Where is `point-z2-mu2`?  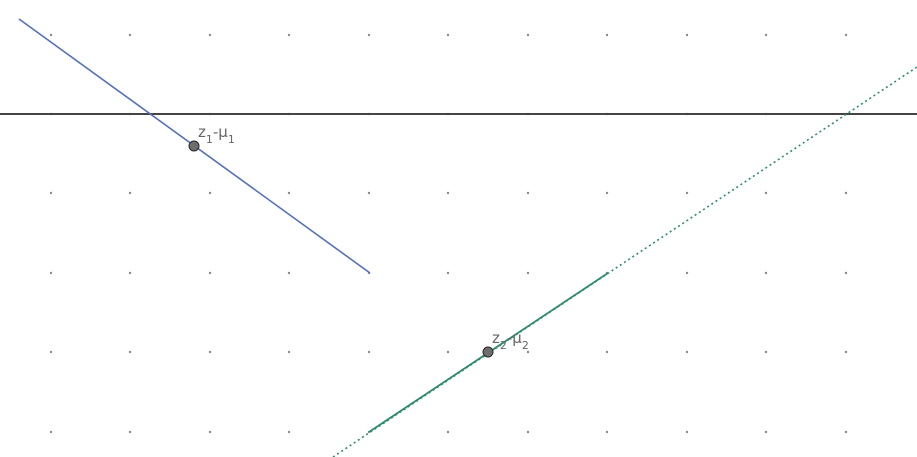 point-z2-mu2 is located at coordinates (488, 352).